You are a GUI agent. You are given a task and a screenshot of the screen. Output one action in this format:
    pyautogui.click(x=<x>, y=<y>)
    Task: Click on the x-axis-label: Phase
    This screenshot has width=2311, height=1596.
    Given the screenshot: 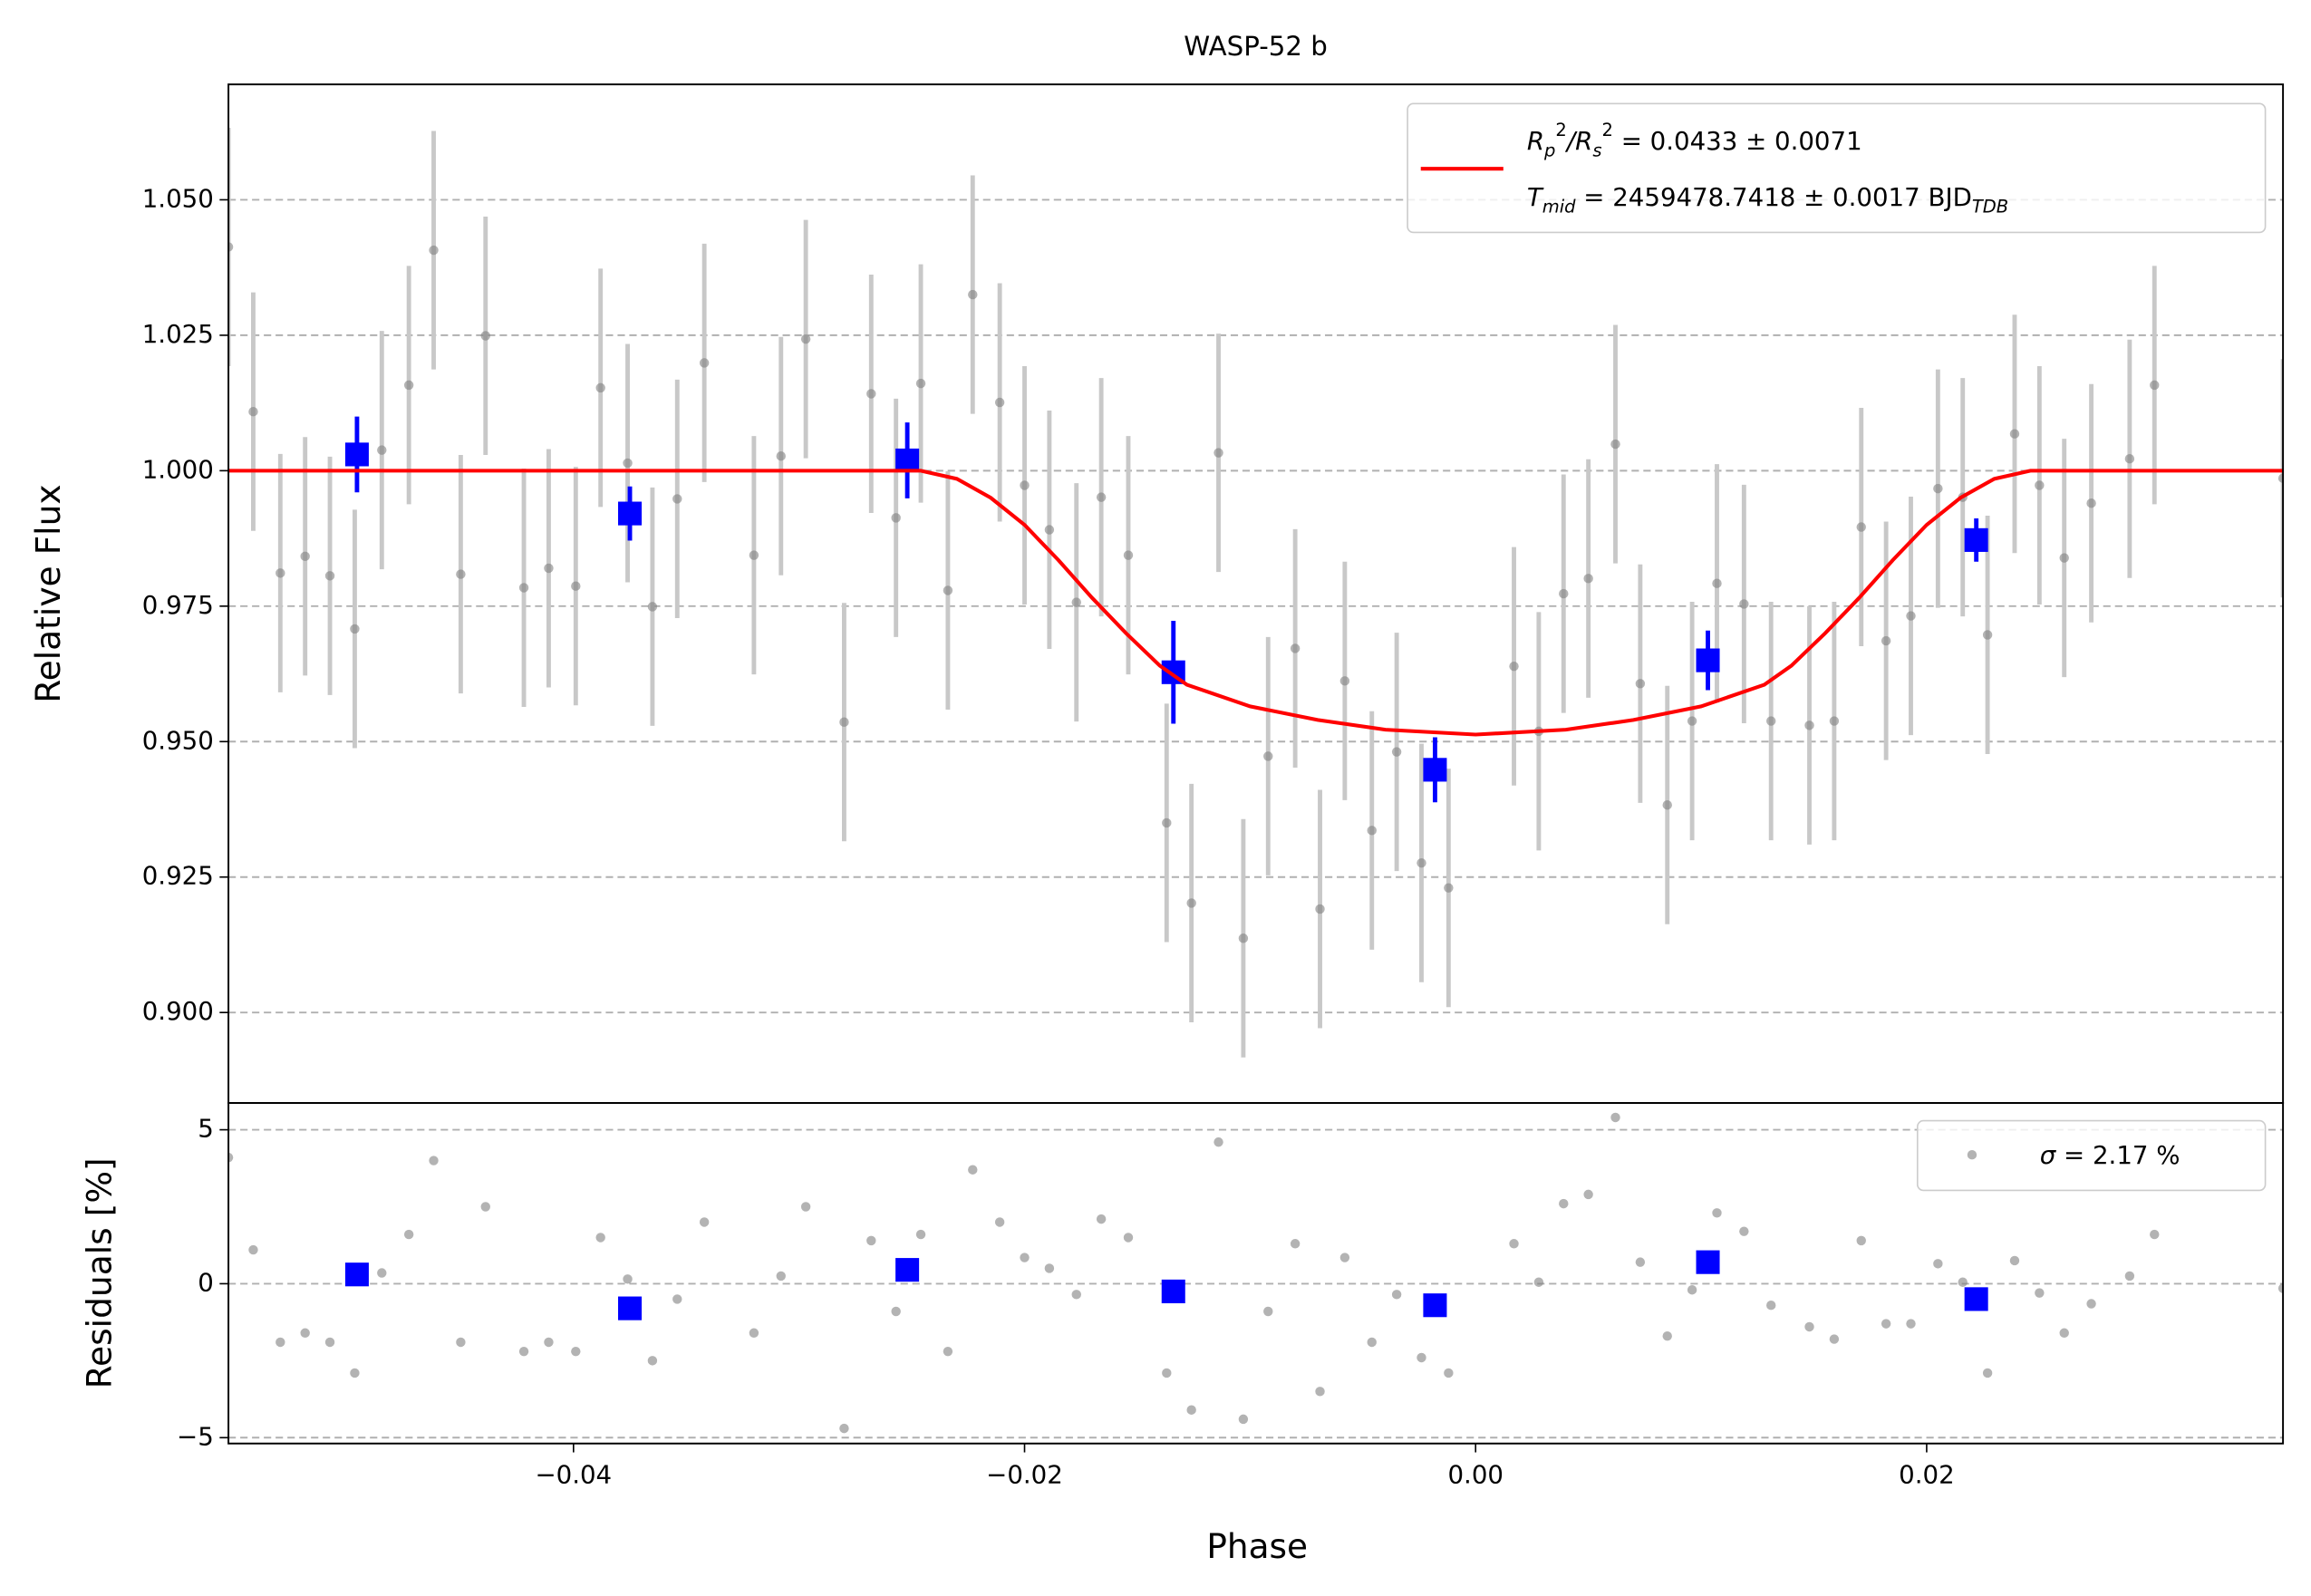 What is the action you would take?
    pyautogui.click(x=1257, y=1546)
    